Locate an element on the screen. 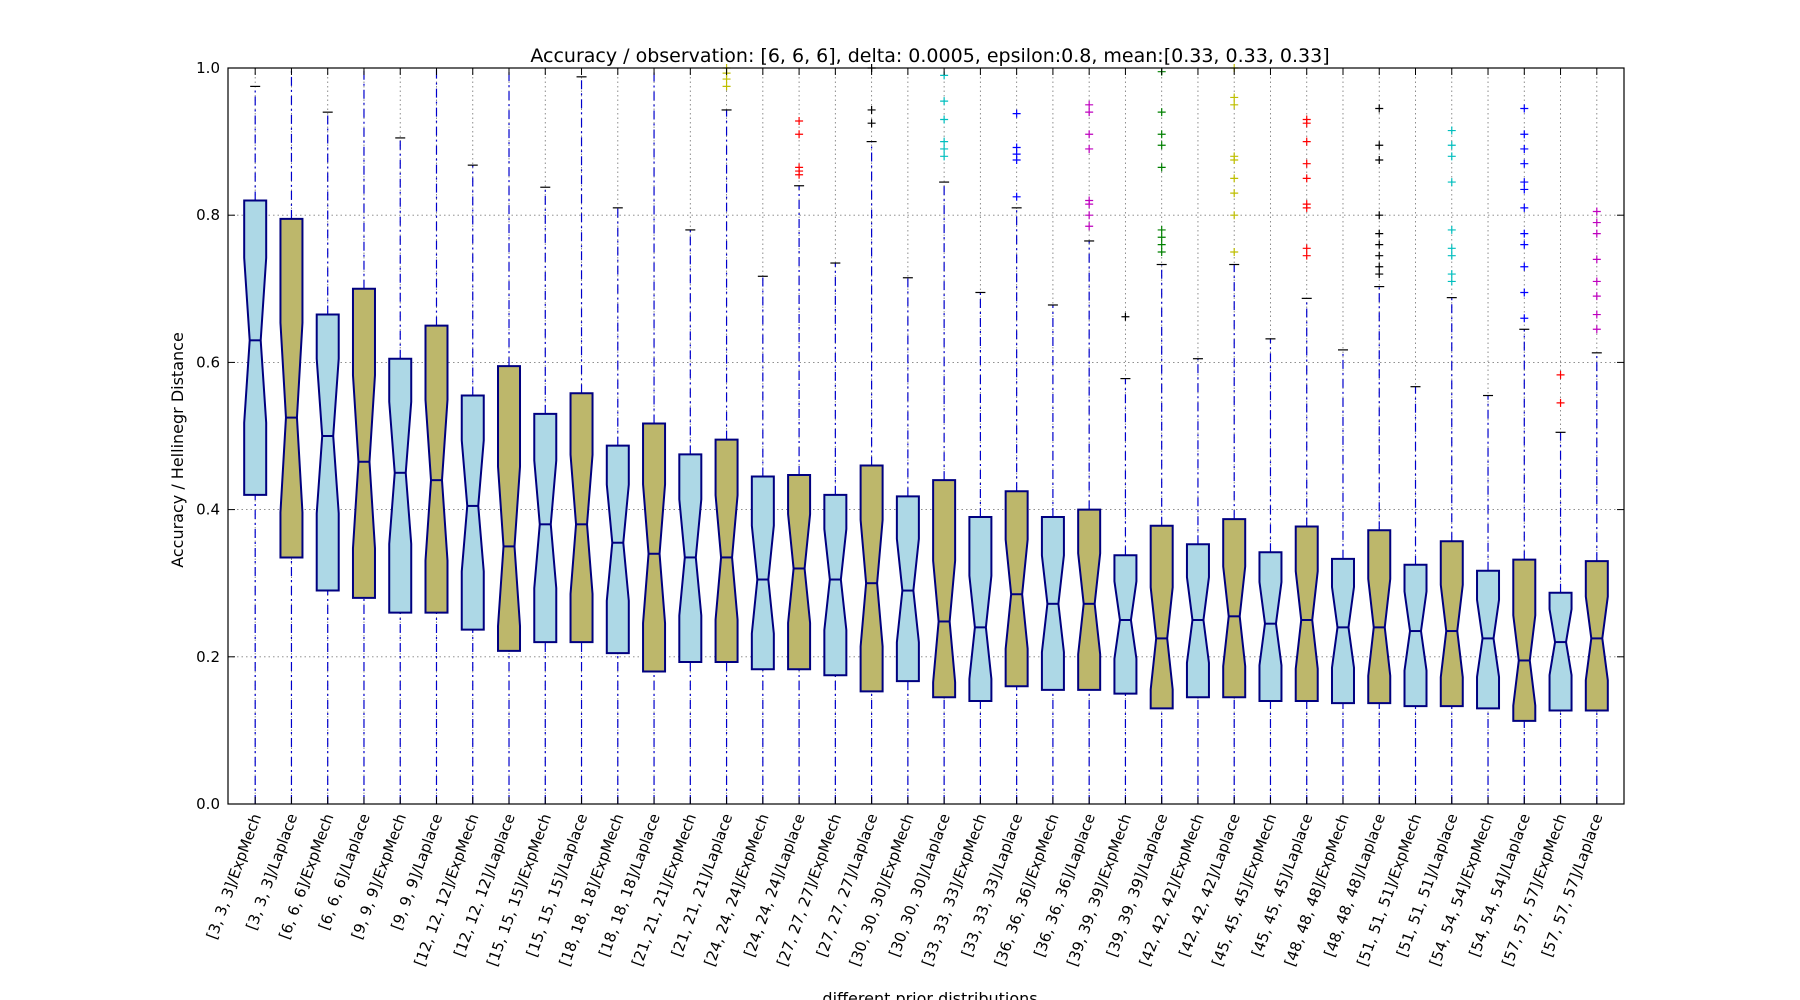 Image resolution: width=1800 pixels, height=1000 pixels. y-tick-label: 0.8 is located at coordinates (208, 215).